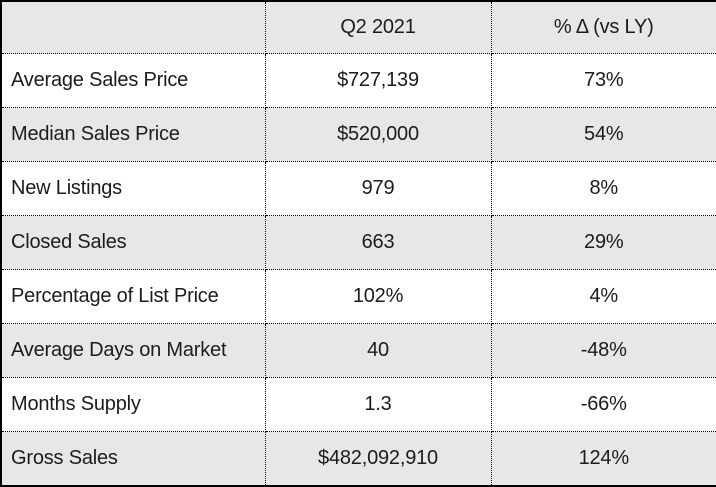  What do you see at coordinates (378, 459) in the screenshot?
I see `value-gross-sales: $482,092,910` at bounding box center [378, 459].